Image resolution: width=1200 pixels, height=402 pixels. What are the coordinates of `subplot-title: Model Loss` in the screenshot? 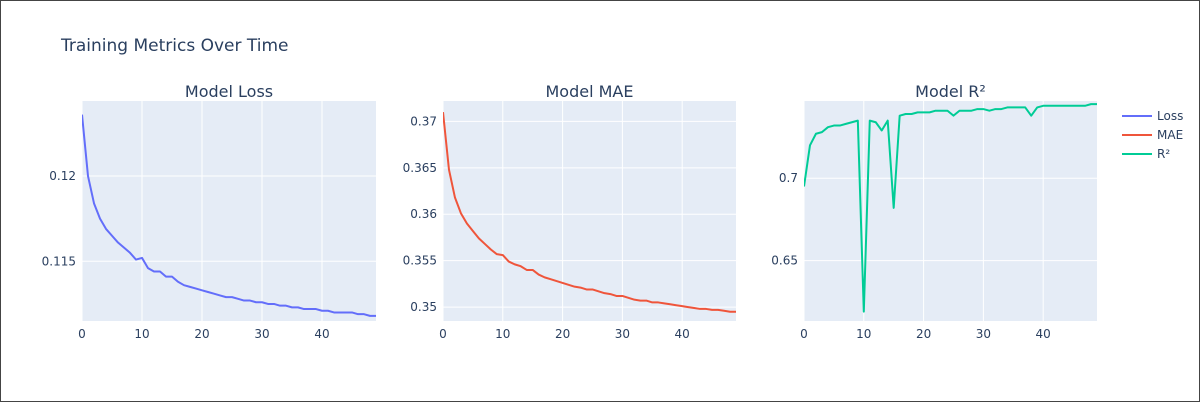 It's located at (229, 91).